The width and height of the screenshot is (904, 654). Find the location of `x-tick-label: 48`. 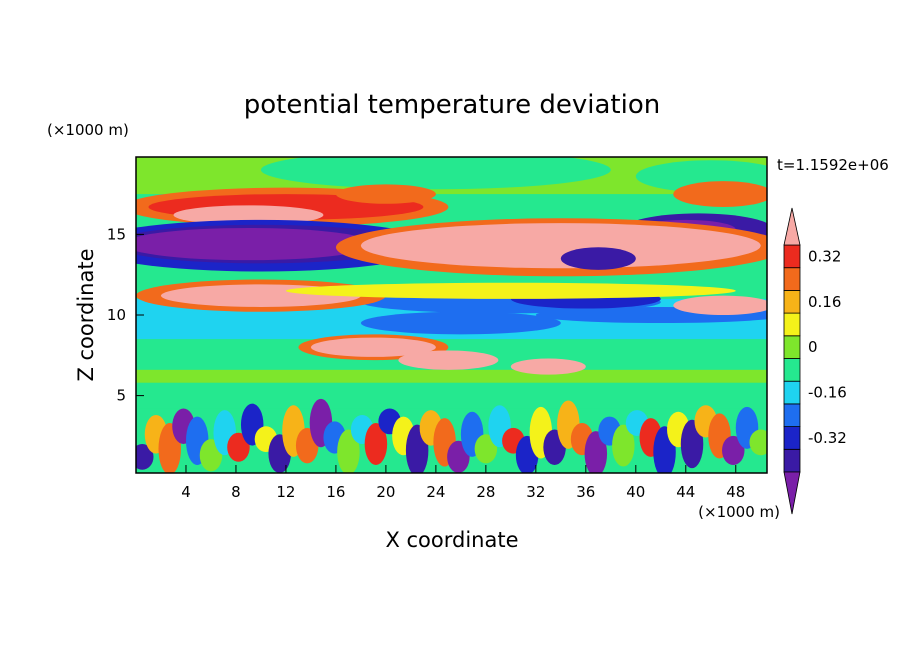

x-tick-label: 48 is located at coordinates (735, 492).